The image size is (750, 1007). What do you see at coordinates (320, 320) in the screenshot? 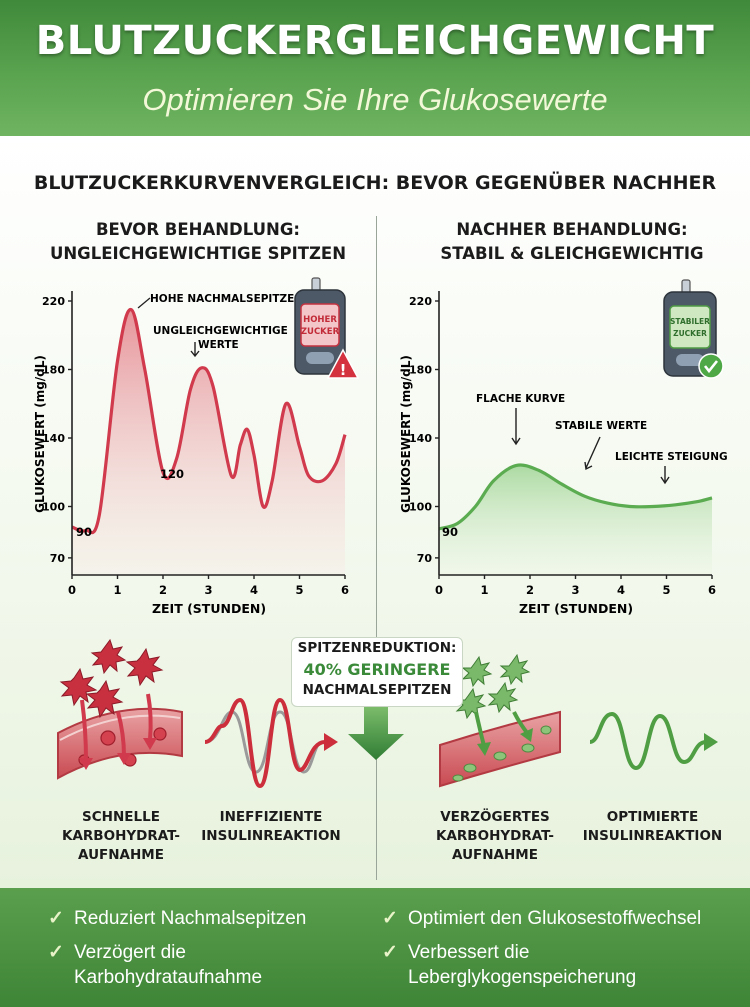
I see `meter-high-text-1: HOHER` at bounding box center [320, 320].